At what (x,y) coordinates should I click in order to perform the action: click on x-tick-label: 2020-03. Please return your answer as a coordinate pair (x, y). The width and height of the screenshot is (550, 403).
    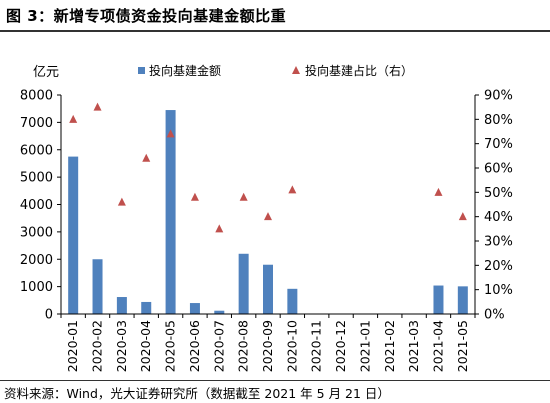
    Looking at the image, I should click on (121, 346).